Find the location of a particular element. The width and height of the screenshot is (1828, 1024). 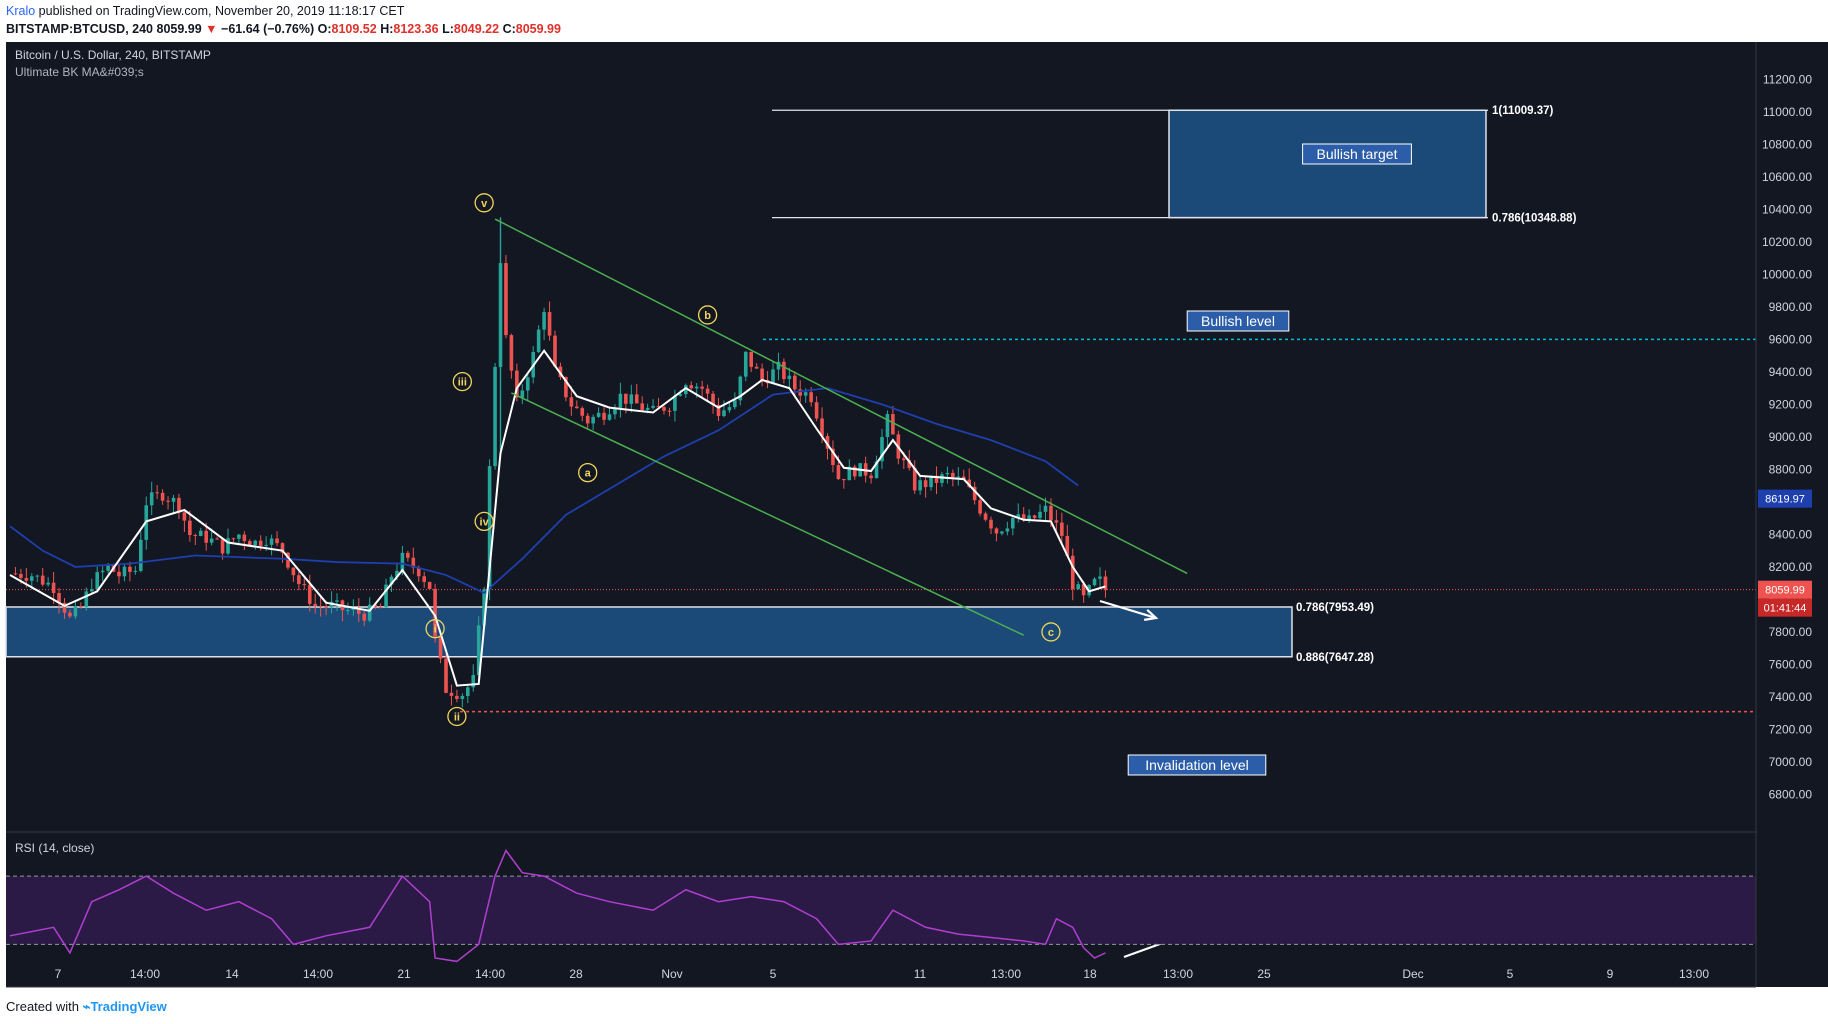

ma-price-tag-bg is located at coordinates (1785, 498).